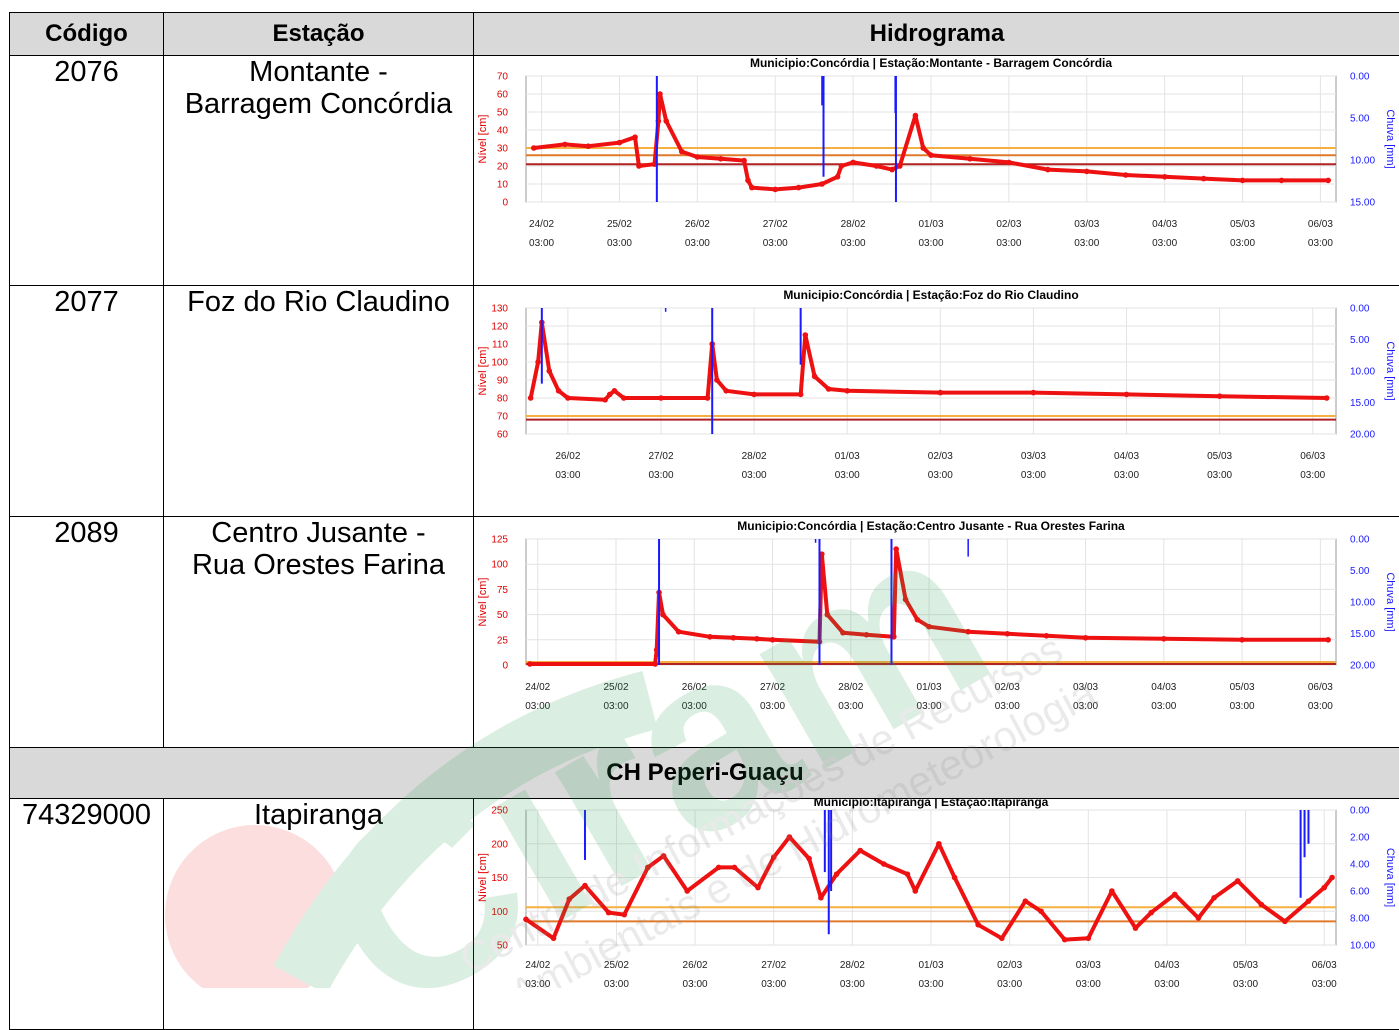 This screenshot has height=1030, width=1399. I want to click on station-name-line-1: Montante -, so click(318, 72).